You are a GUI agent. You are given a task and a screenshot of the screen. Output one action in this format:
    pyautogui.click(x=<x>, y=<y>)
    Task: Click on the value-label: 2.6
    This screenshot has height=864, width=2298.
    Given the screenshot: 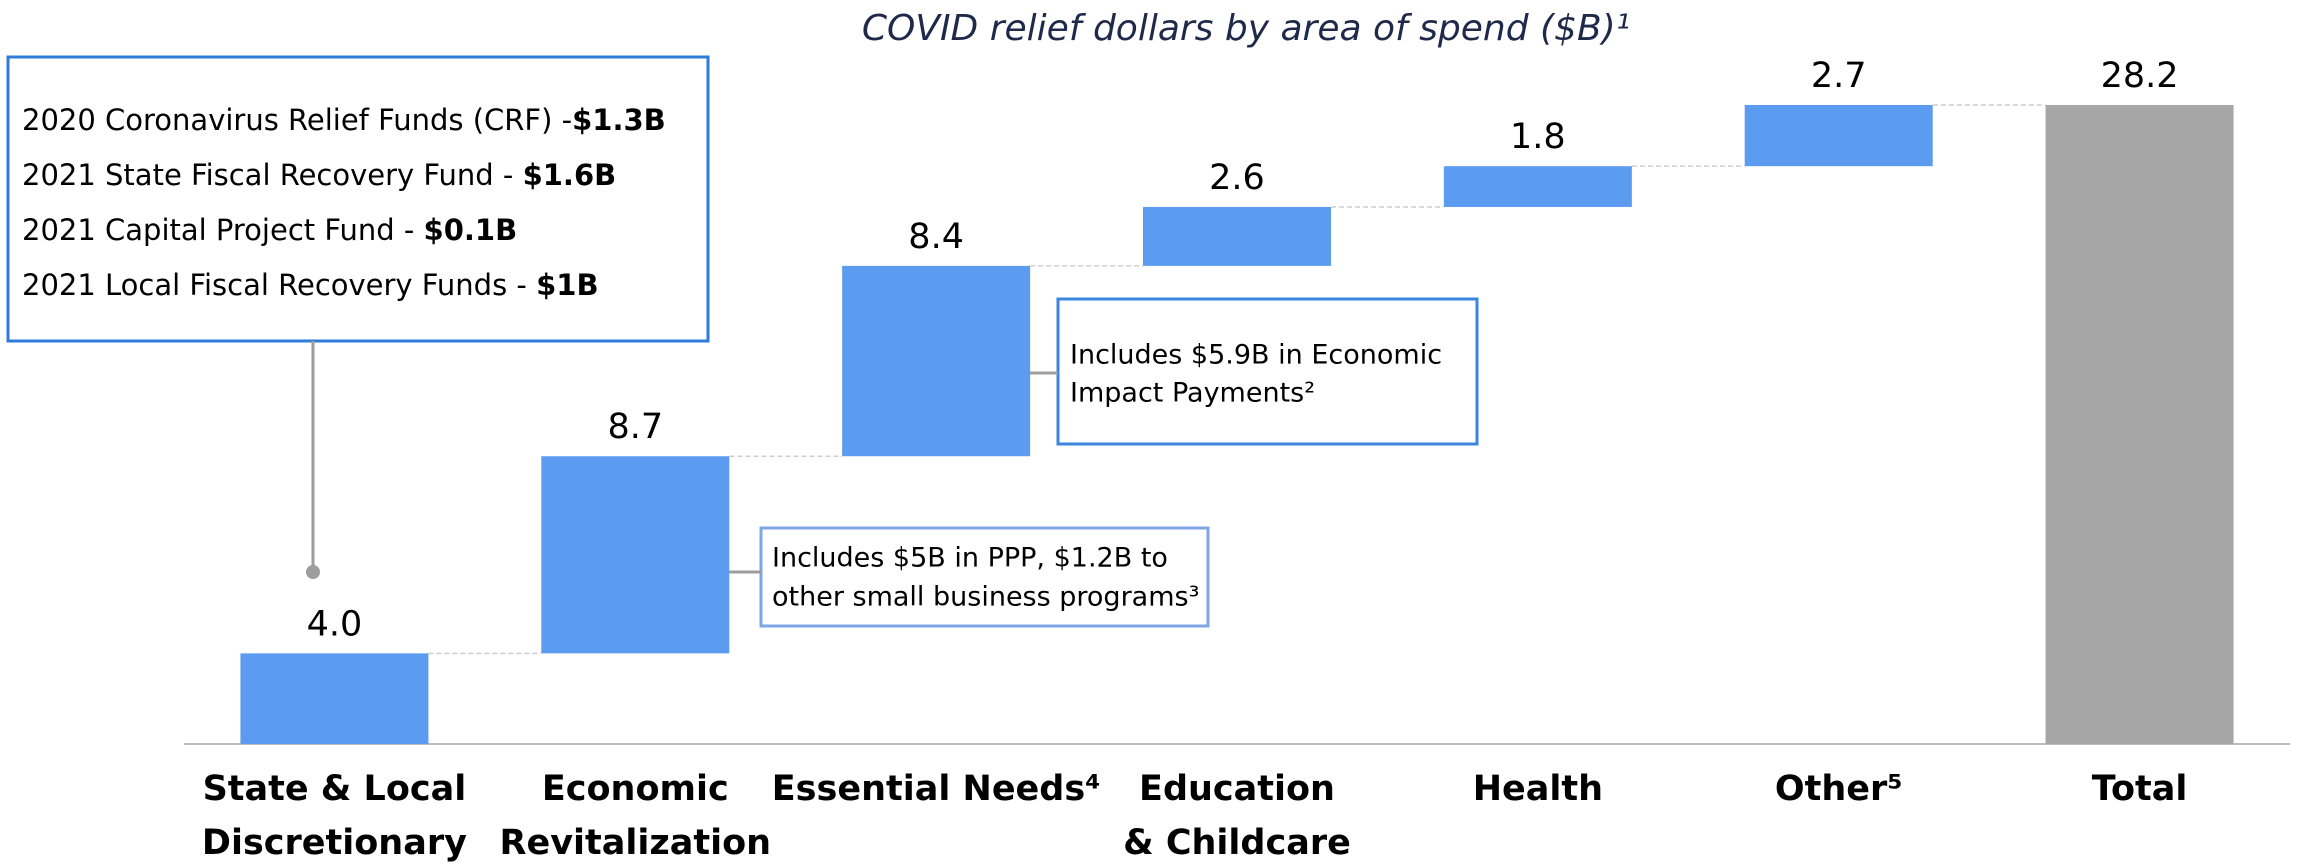 What is the action you would take?
    pyautogui.click(x=1237, y=178)
    